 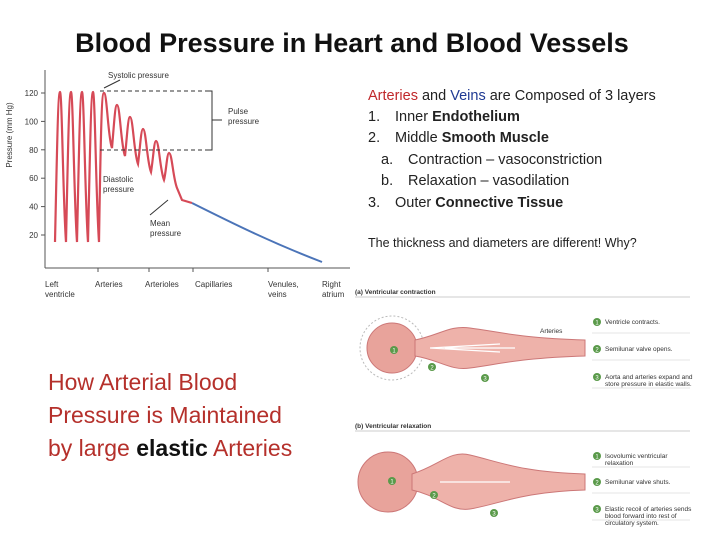 I want to click on panel-title: (b) Ventricular relaxation, so click(x=393, y=426).